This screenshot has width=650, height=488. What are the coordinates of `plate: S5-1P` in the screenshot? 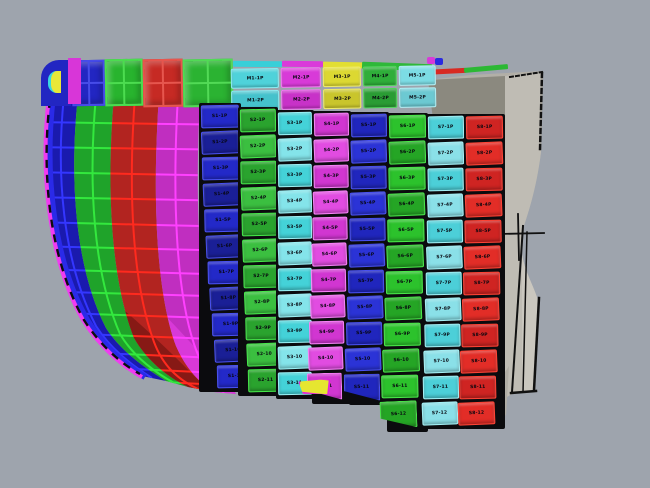 It's located at (369, 125).